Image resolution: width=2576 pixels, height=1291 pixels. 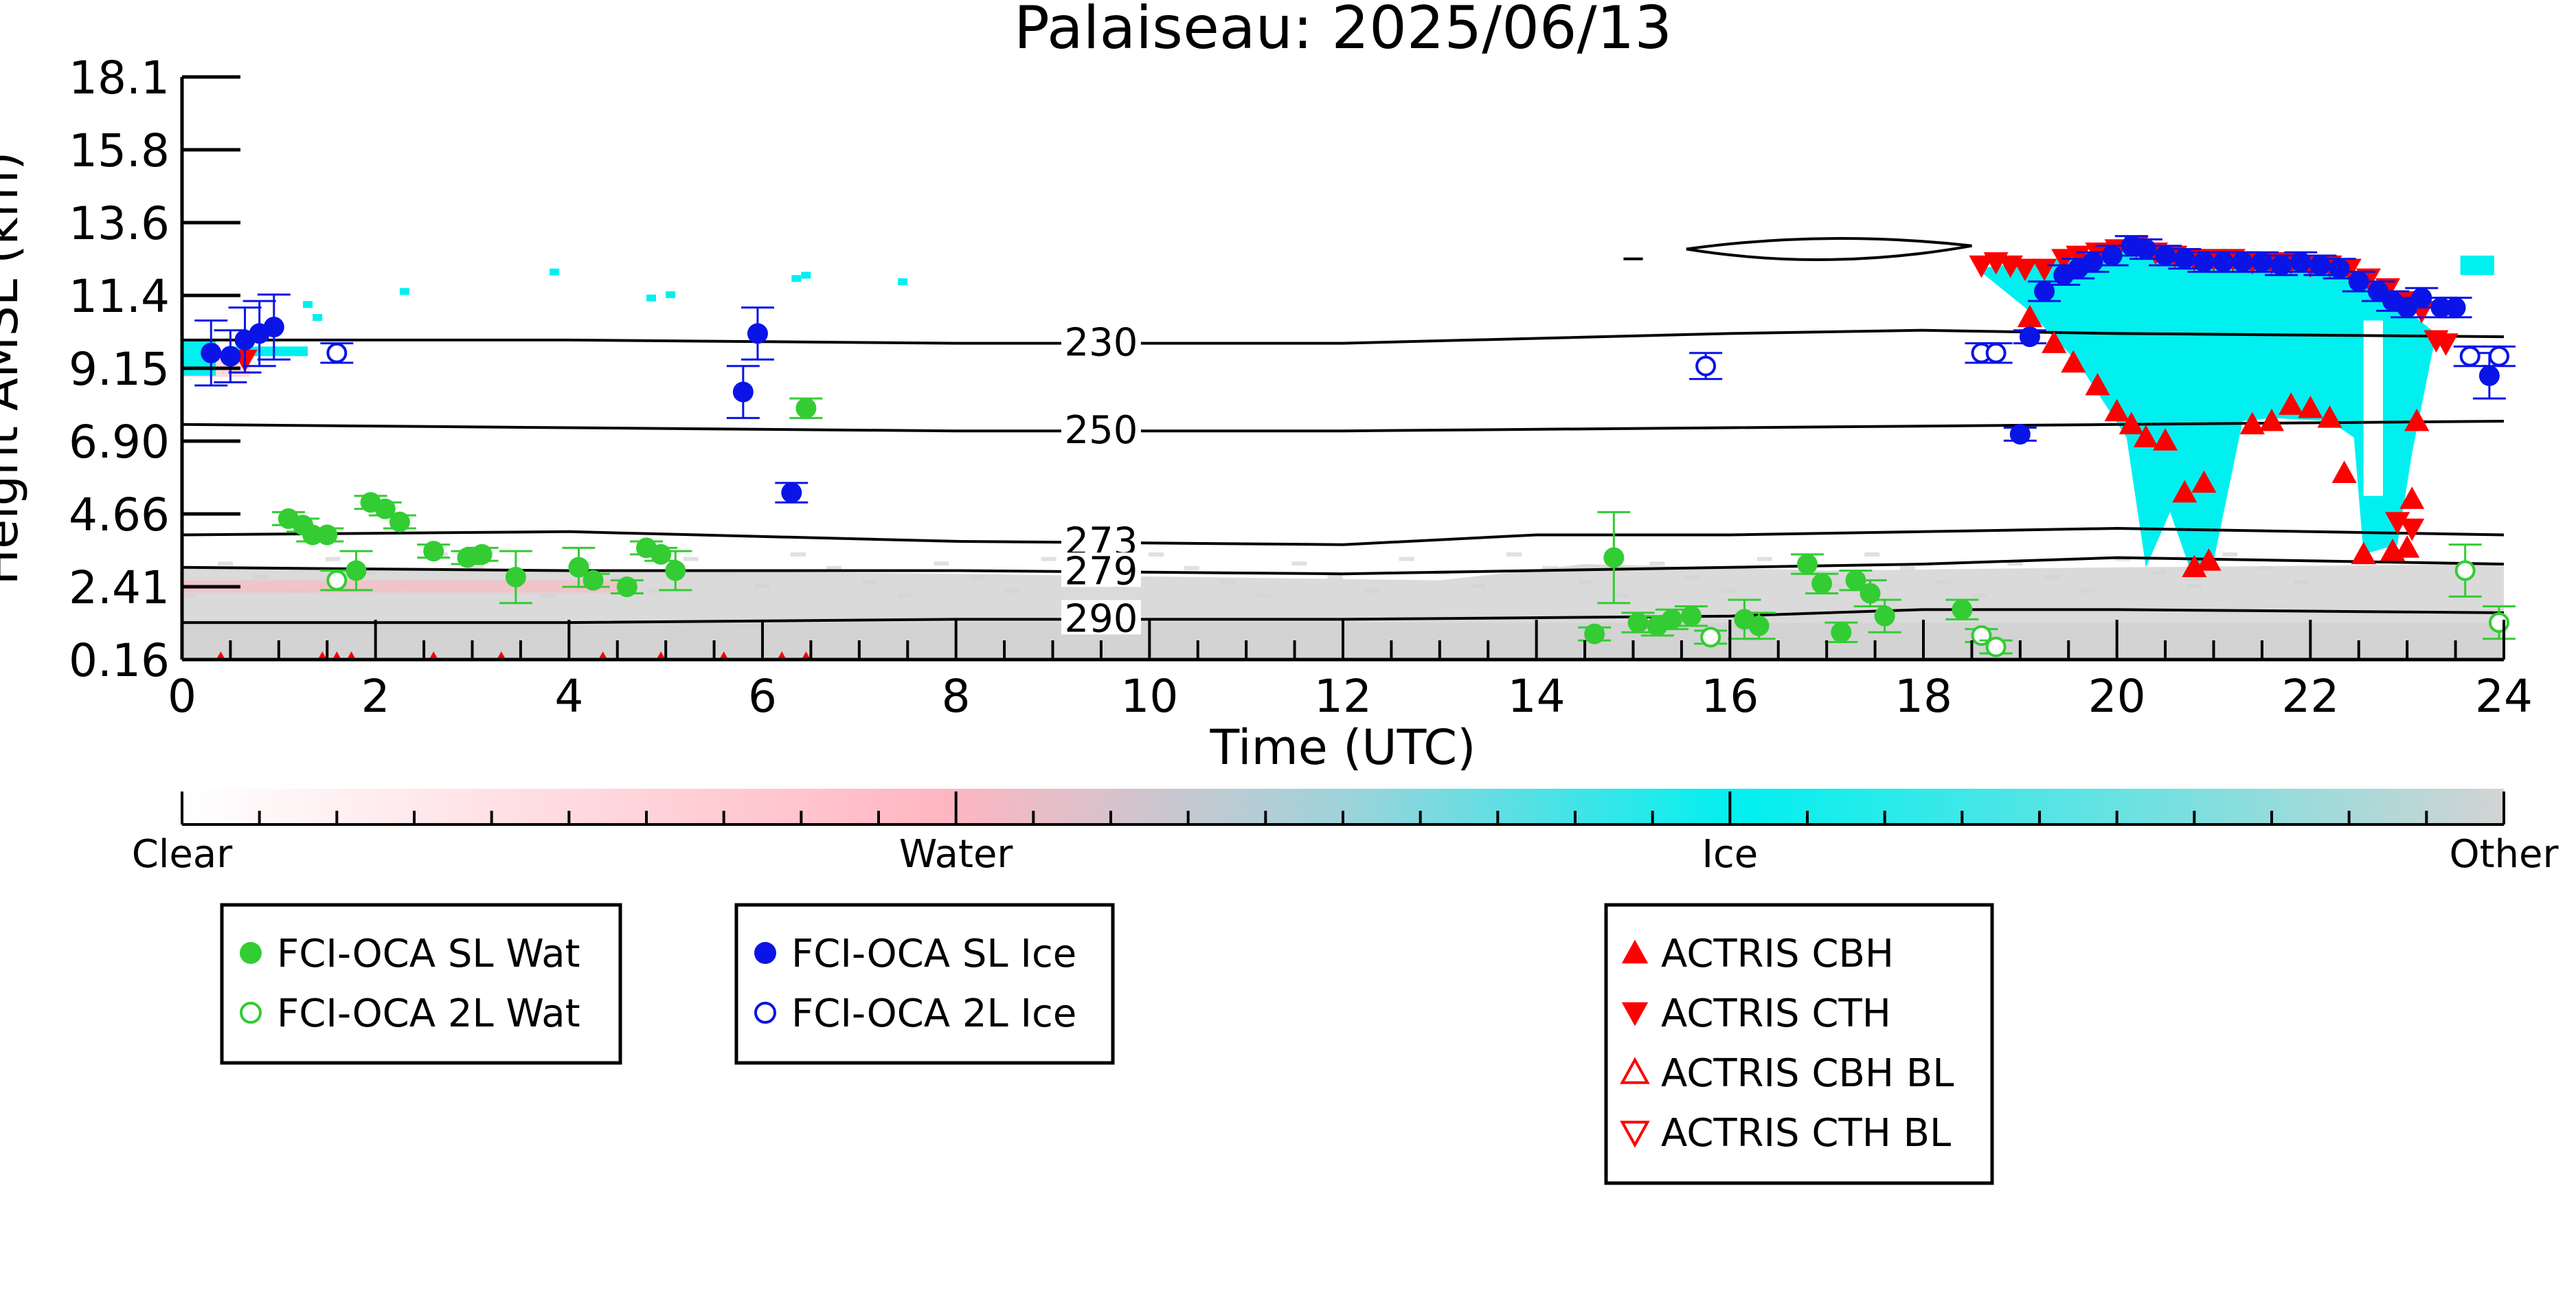 I want to click on x-tick-label: 16, so click(x=1730, y=696).